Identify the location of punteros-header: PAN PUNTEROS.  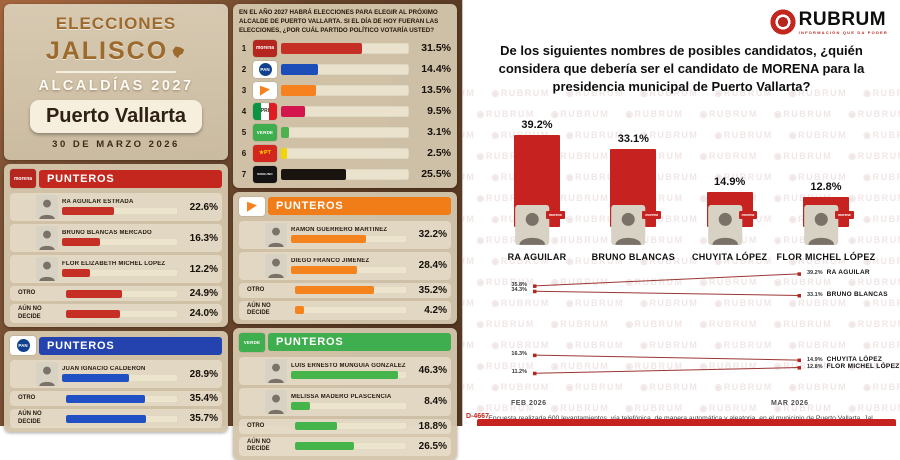
(116, 345).